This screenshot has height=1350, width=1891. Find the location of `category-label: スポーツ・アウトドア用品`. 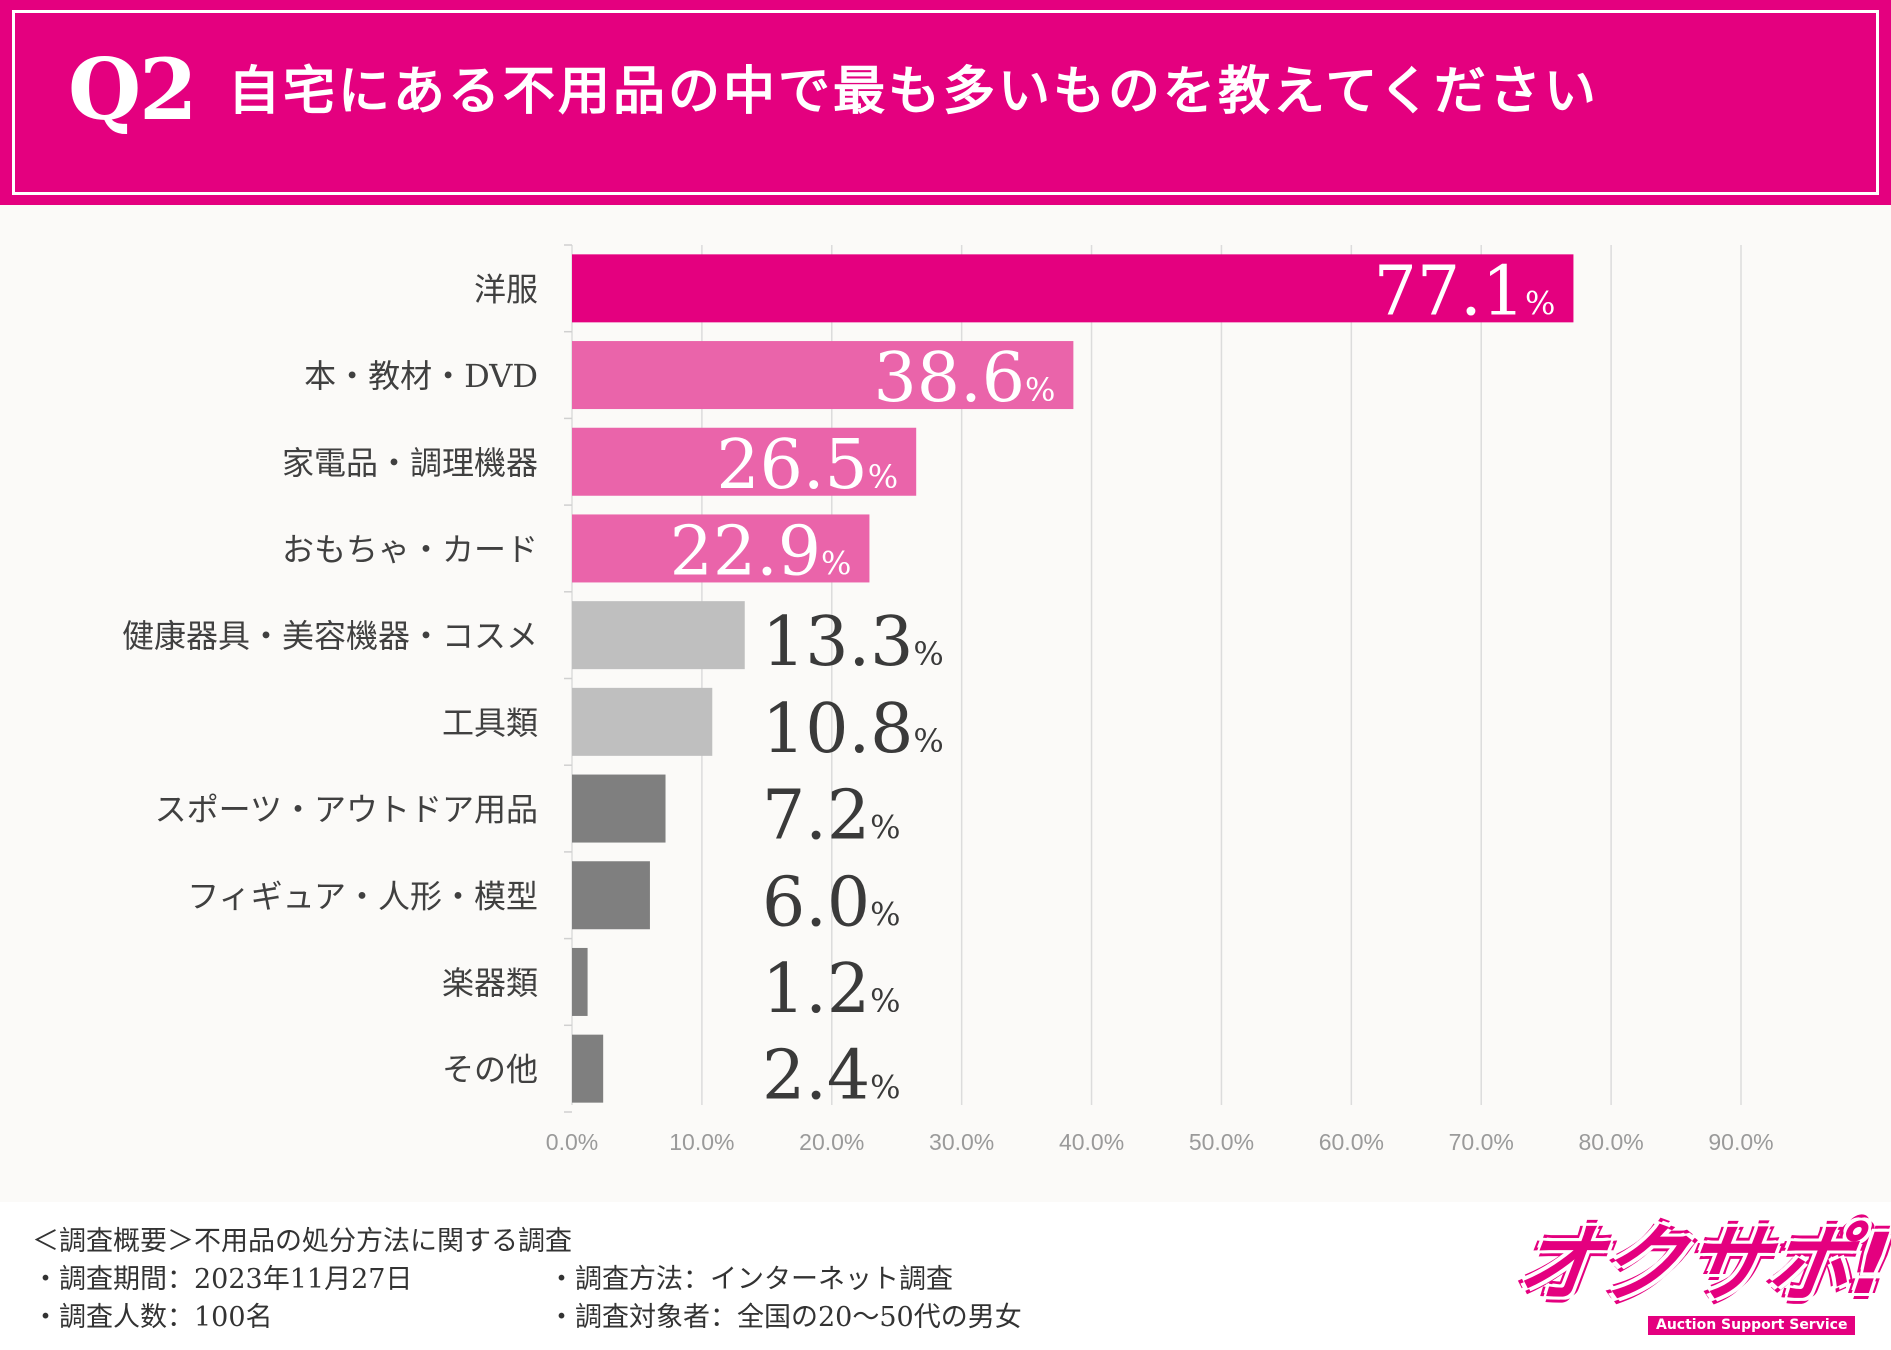

category-label: スポーツ・アウトドア用品 is located at coordinates (346, 810).